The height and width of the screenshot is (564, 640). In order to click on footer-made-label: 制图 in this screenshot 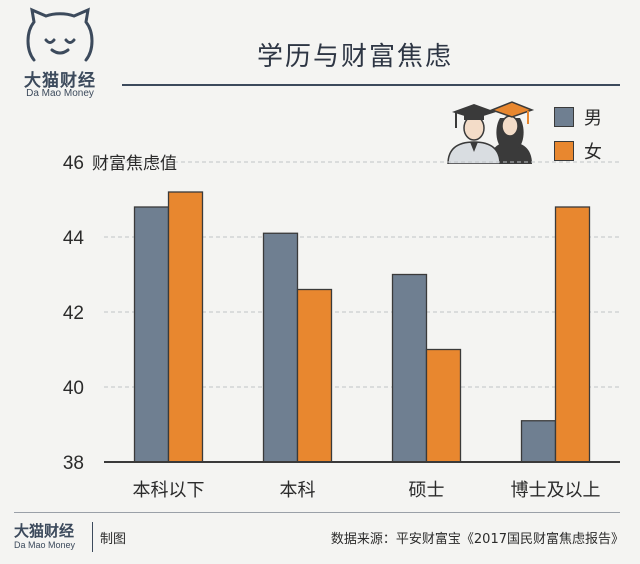, I will do `click(113, 539)`.